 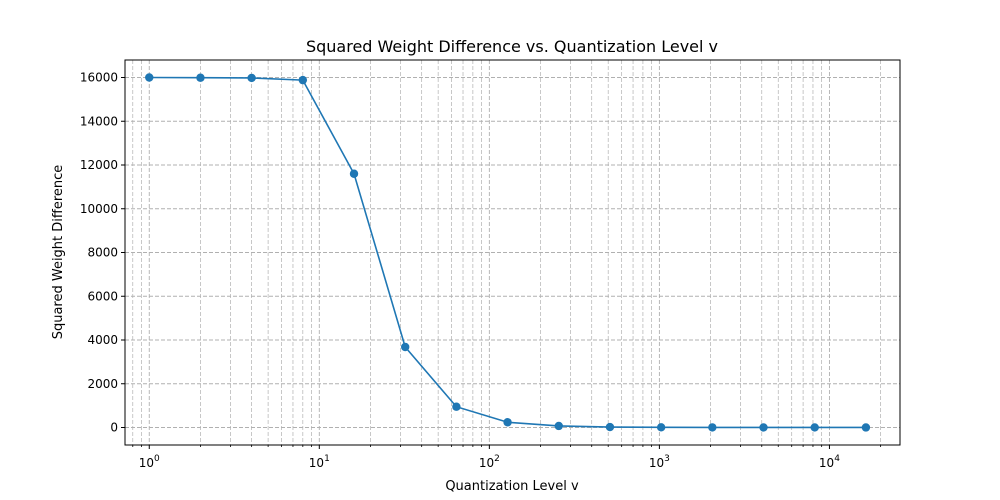 I want to click on y-tick-label: 14000, so click(x=99, y=121).